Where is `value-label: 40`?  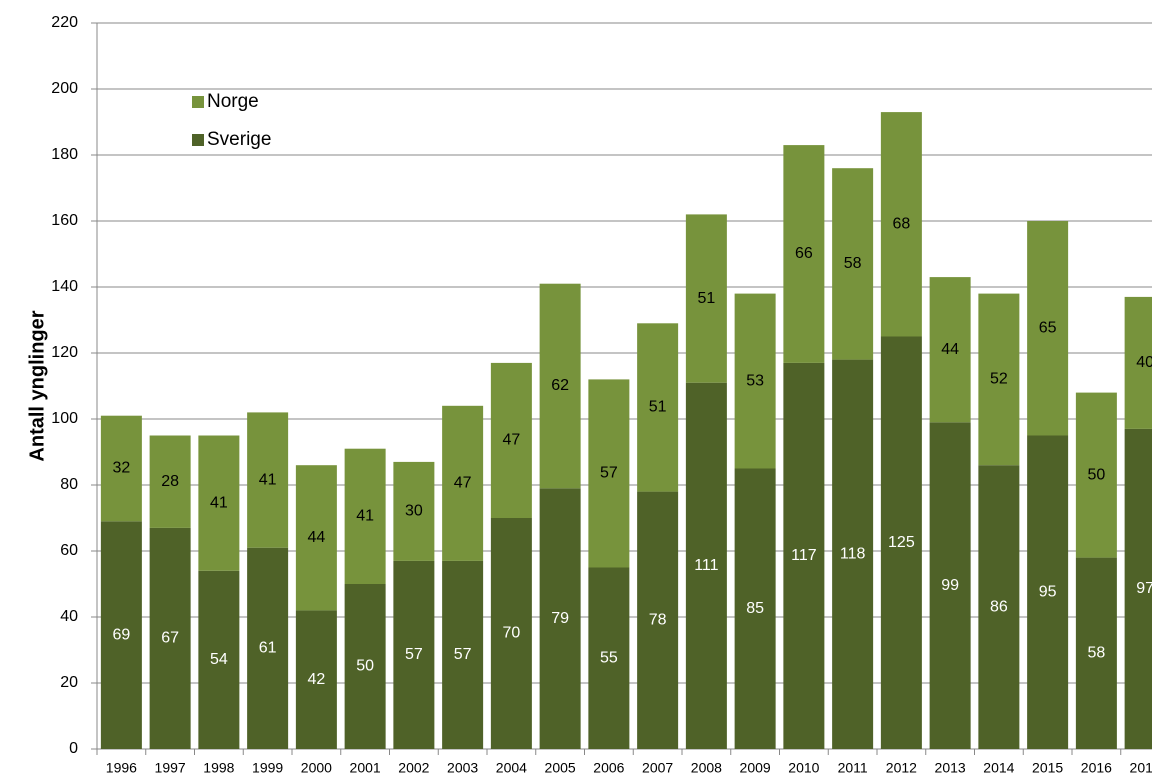
value-label: 40 is located at coordinates (1144, 362).